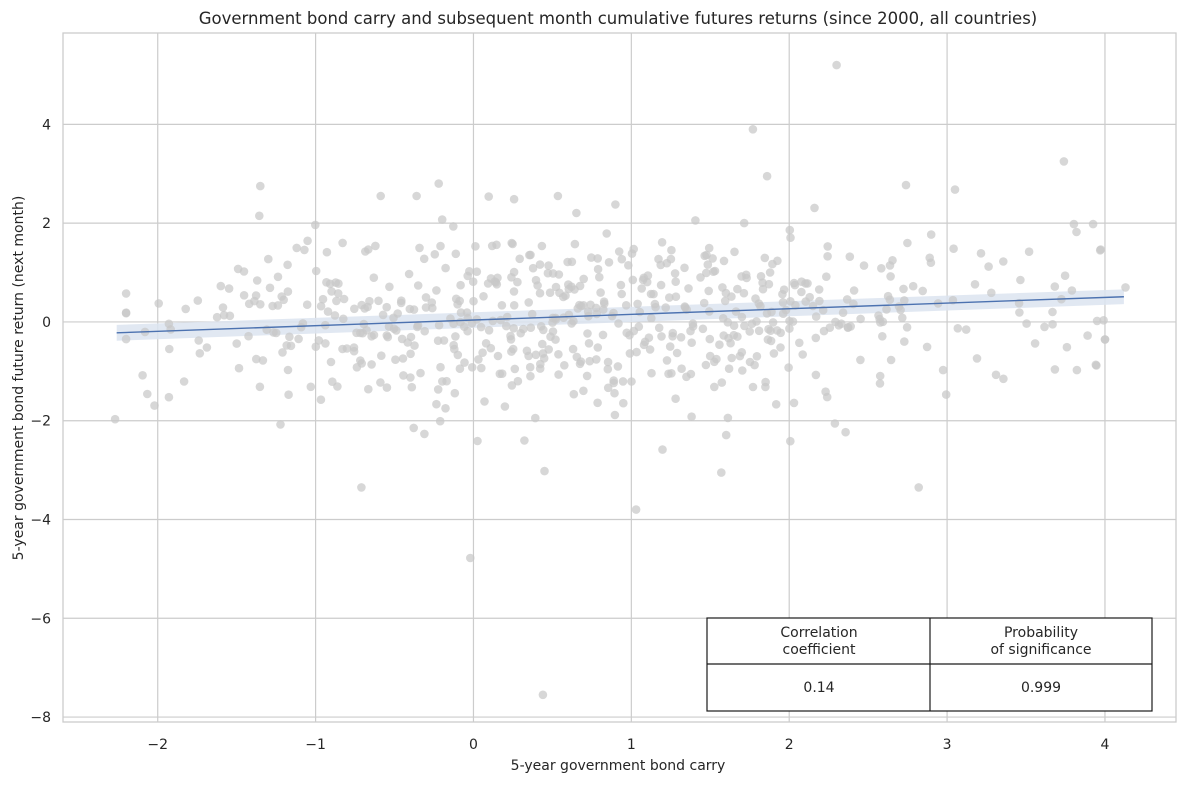  I want to click on x-tick-label: 0, so click(473, 745).